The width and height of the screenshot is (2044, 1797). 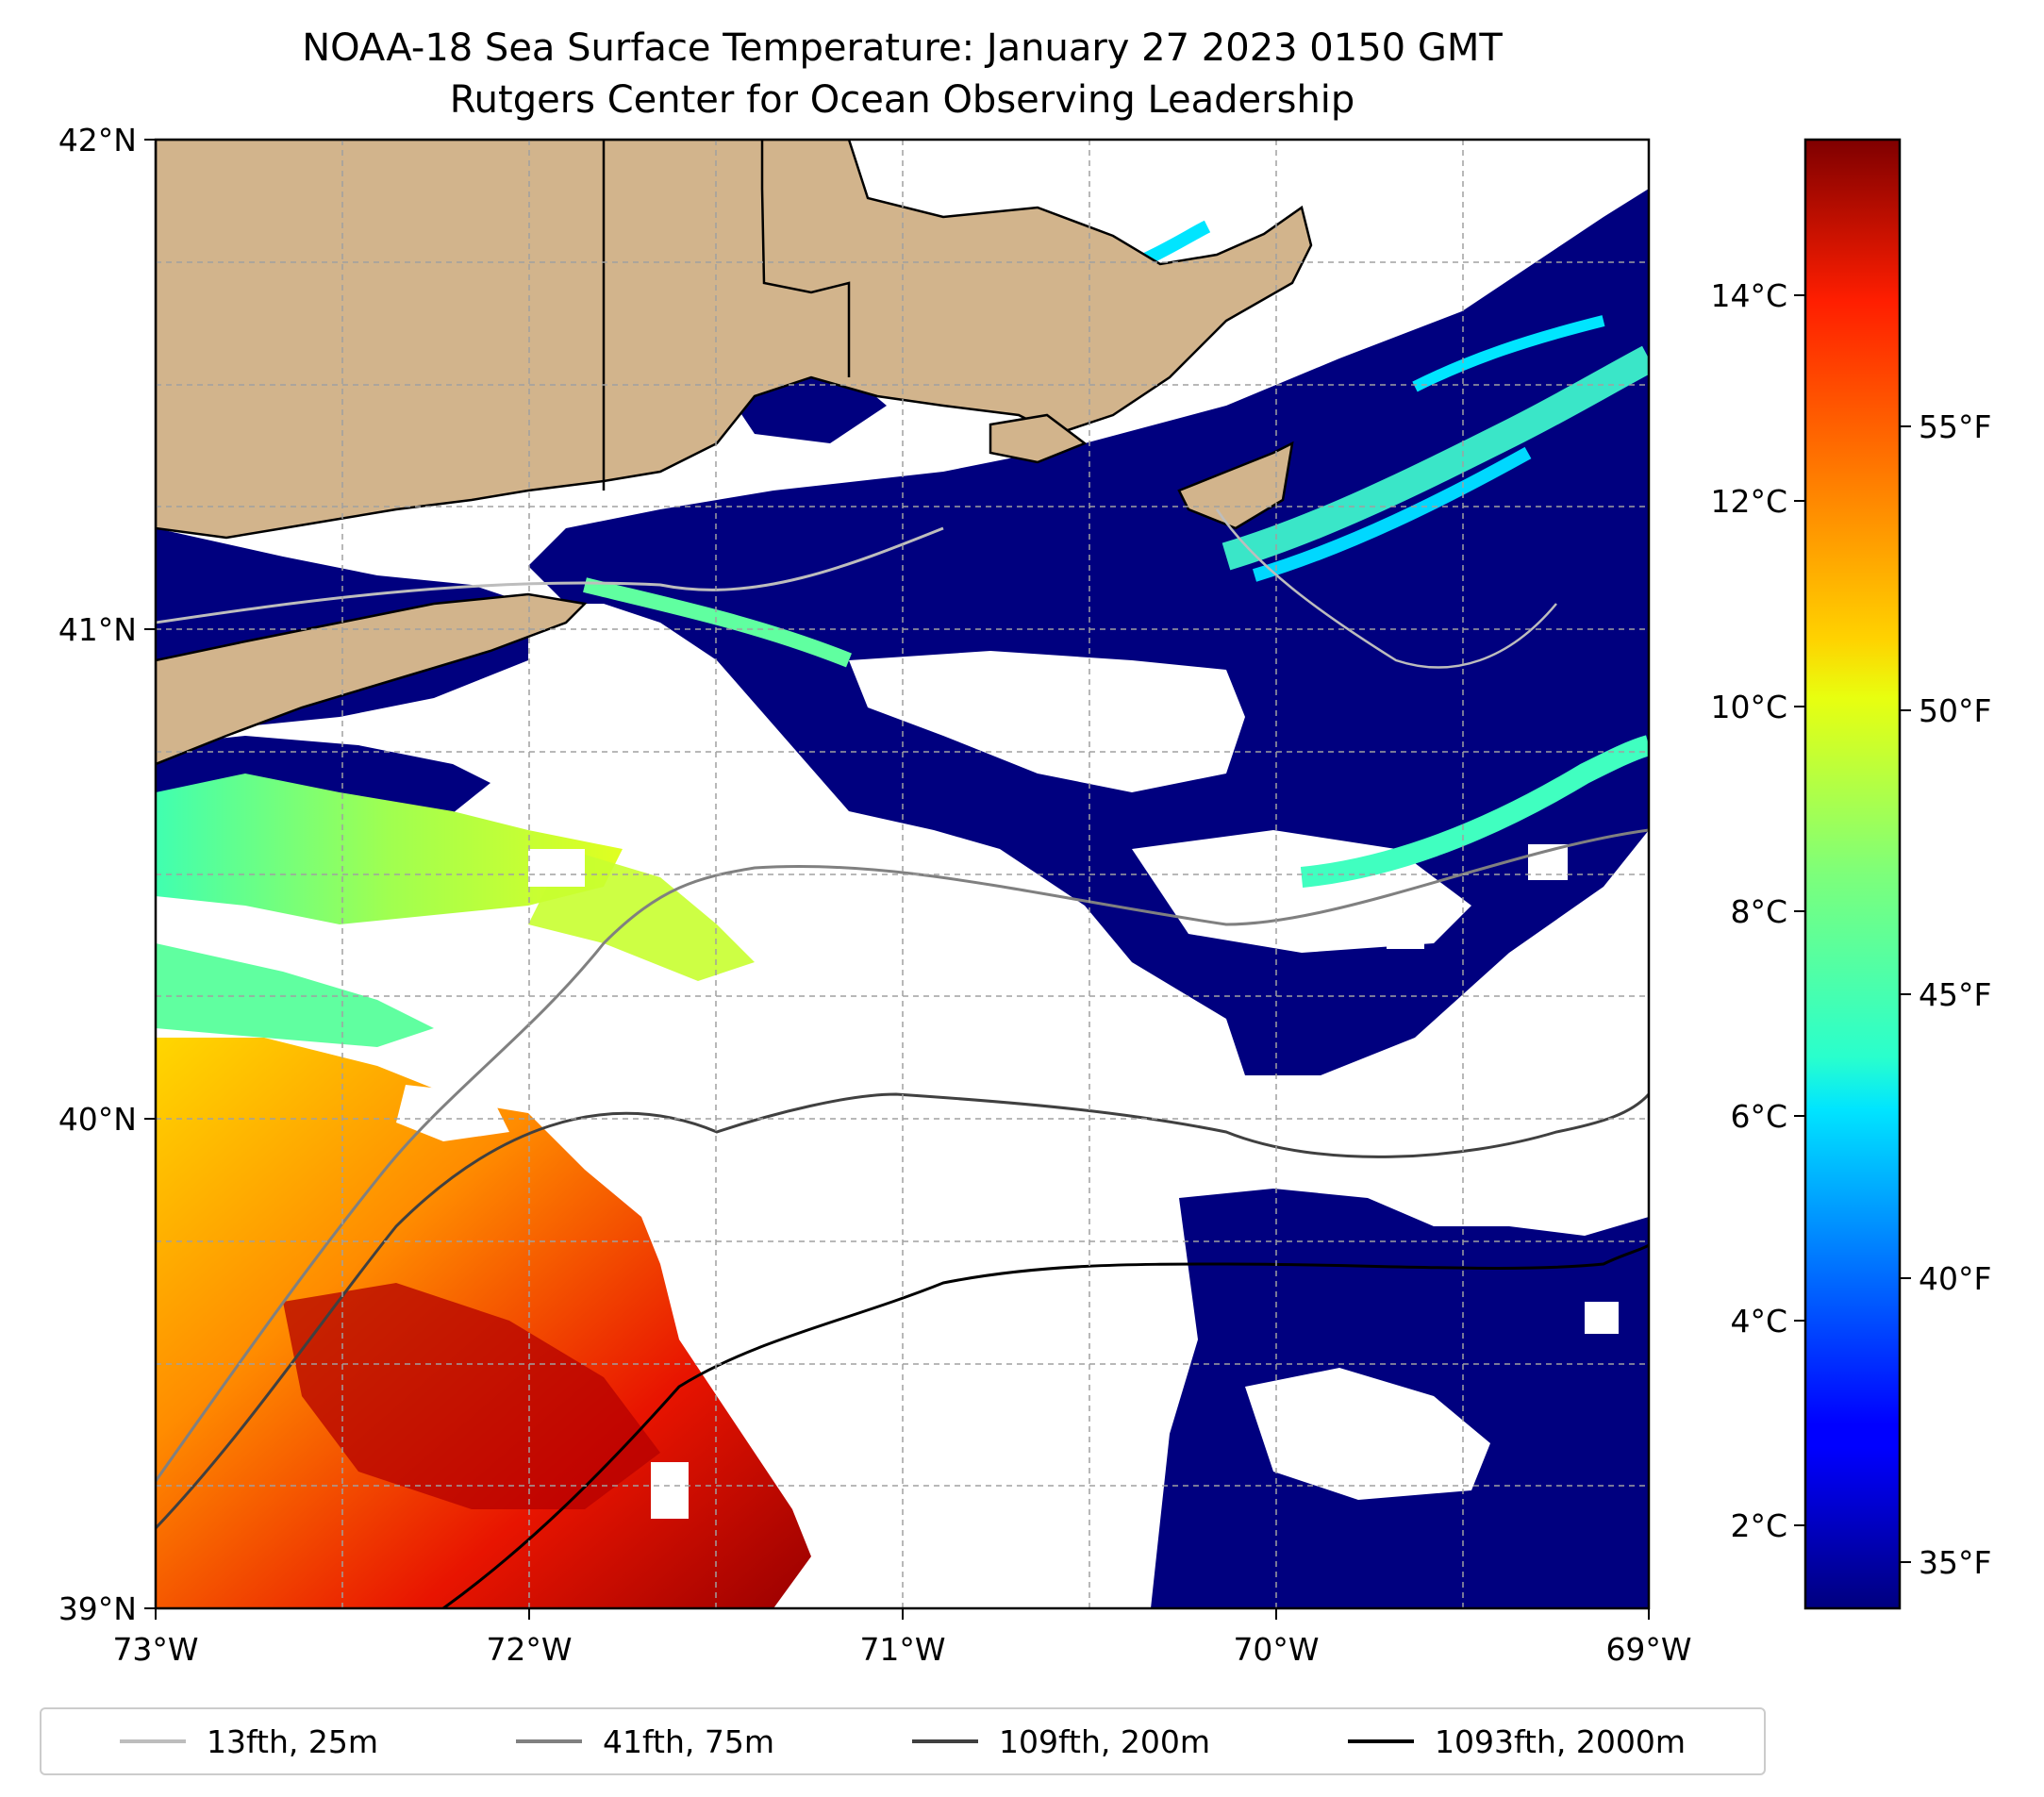 What do you see at coordinates (1955, 710) in the screenshot?
I see `fahrenheit-tick-label: 50°F` at bounding box center [1955, 710].